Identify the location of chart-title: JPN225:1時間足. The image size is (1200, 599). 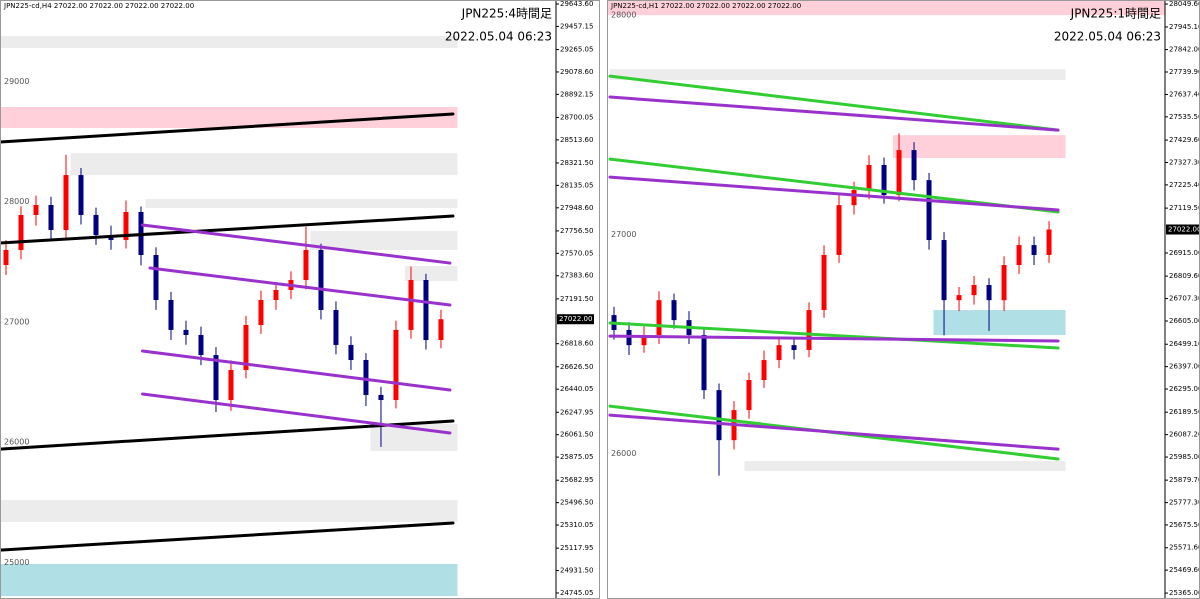
(1115, 14).